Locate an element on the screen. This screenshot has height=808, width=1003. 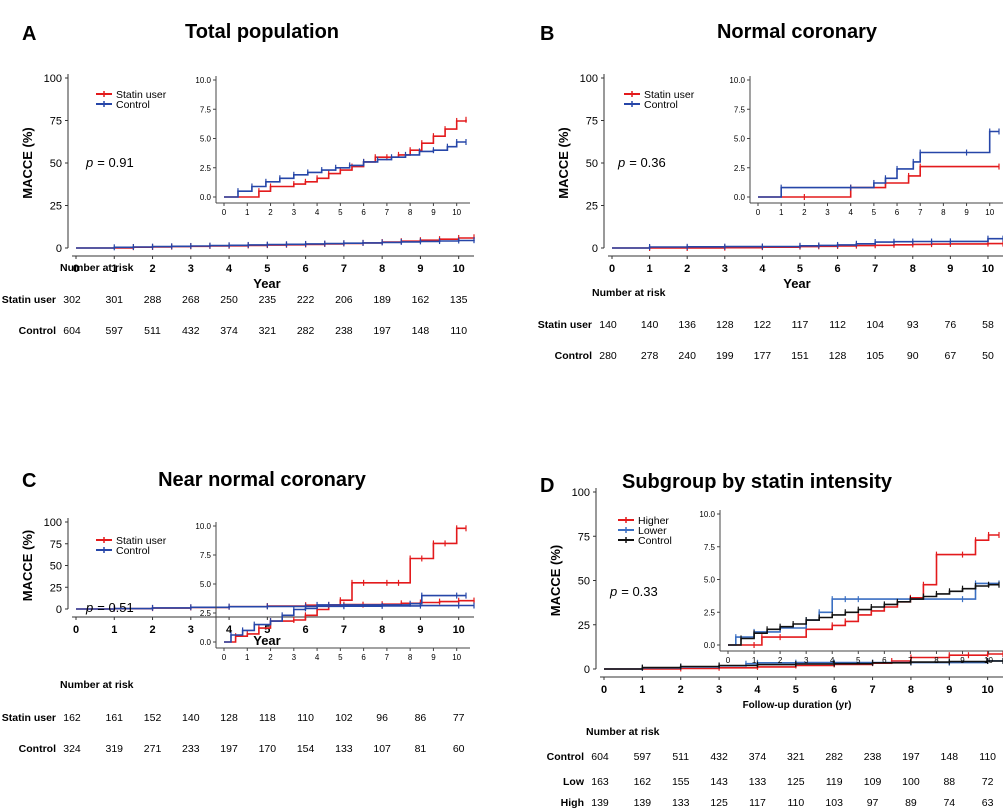
y-tick-label: 100 is located at coordinates (581, 493).